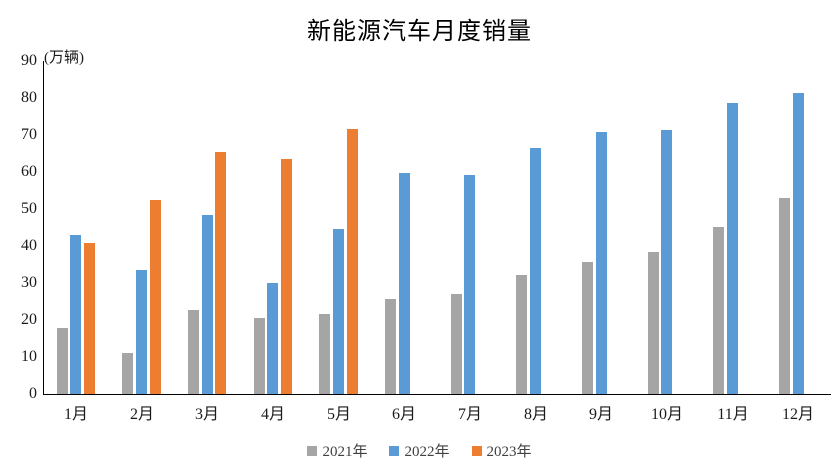 This screenshot has height=469, width=839. What do you see at coordinates (419, 32) in the screenshot?
I see `chart-title: 新能源汽车月度销量` at bounding box center [419, 32].